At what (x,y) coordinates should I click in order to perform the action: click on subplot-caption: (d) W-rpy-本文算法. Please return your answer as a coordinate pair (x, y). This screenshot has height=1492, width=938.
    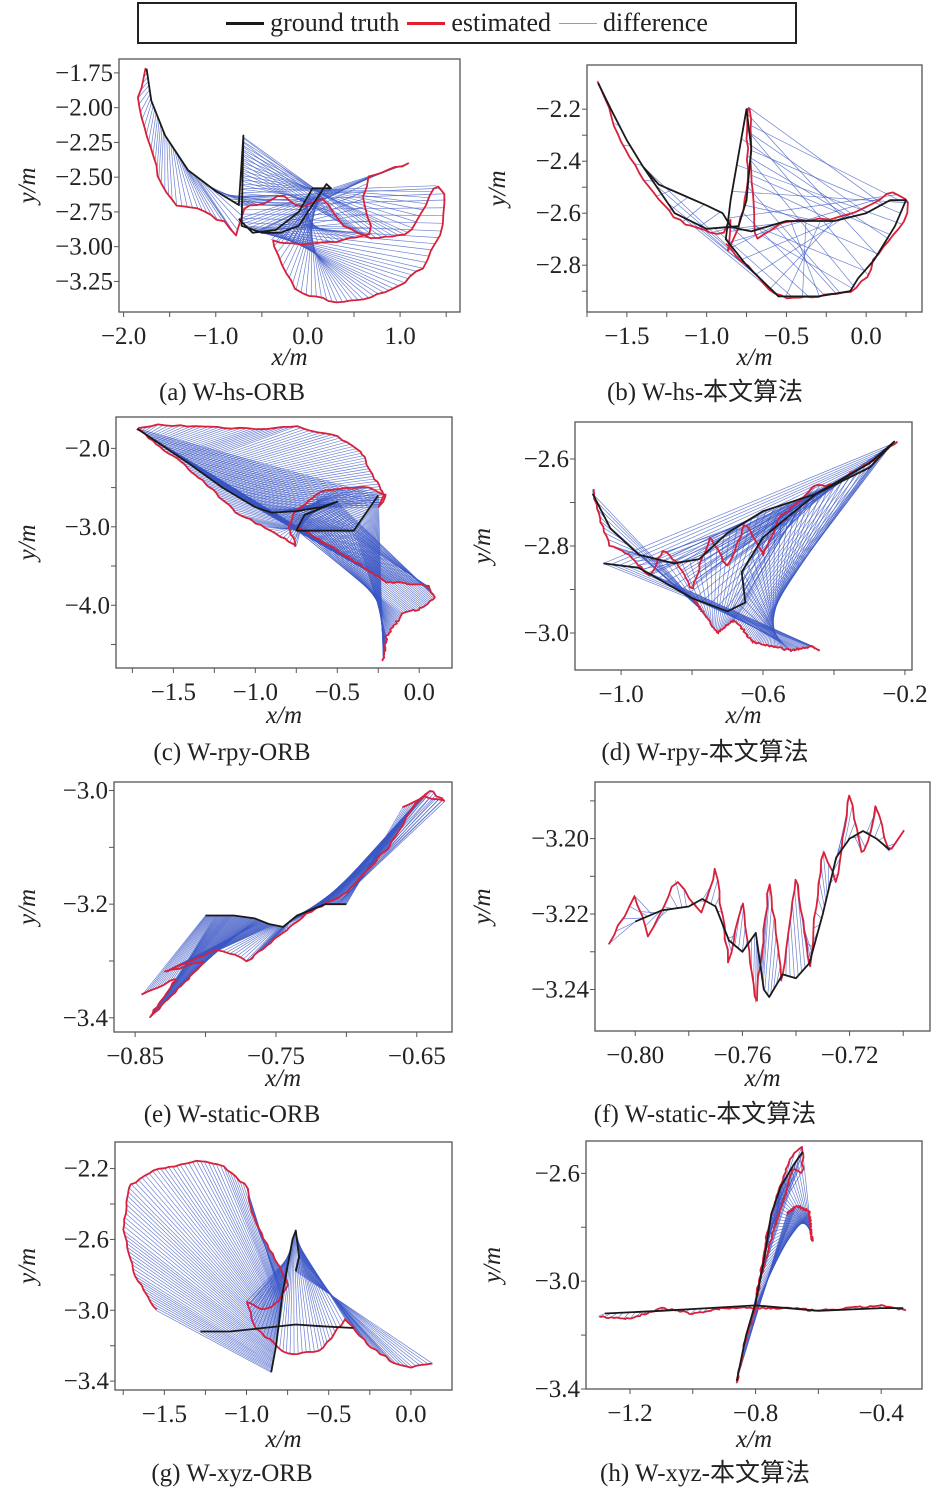
    Looking at the image, I should click on (704, 752).